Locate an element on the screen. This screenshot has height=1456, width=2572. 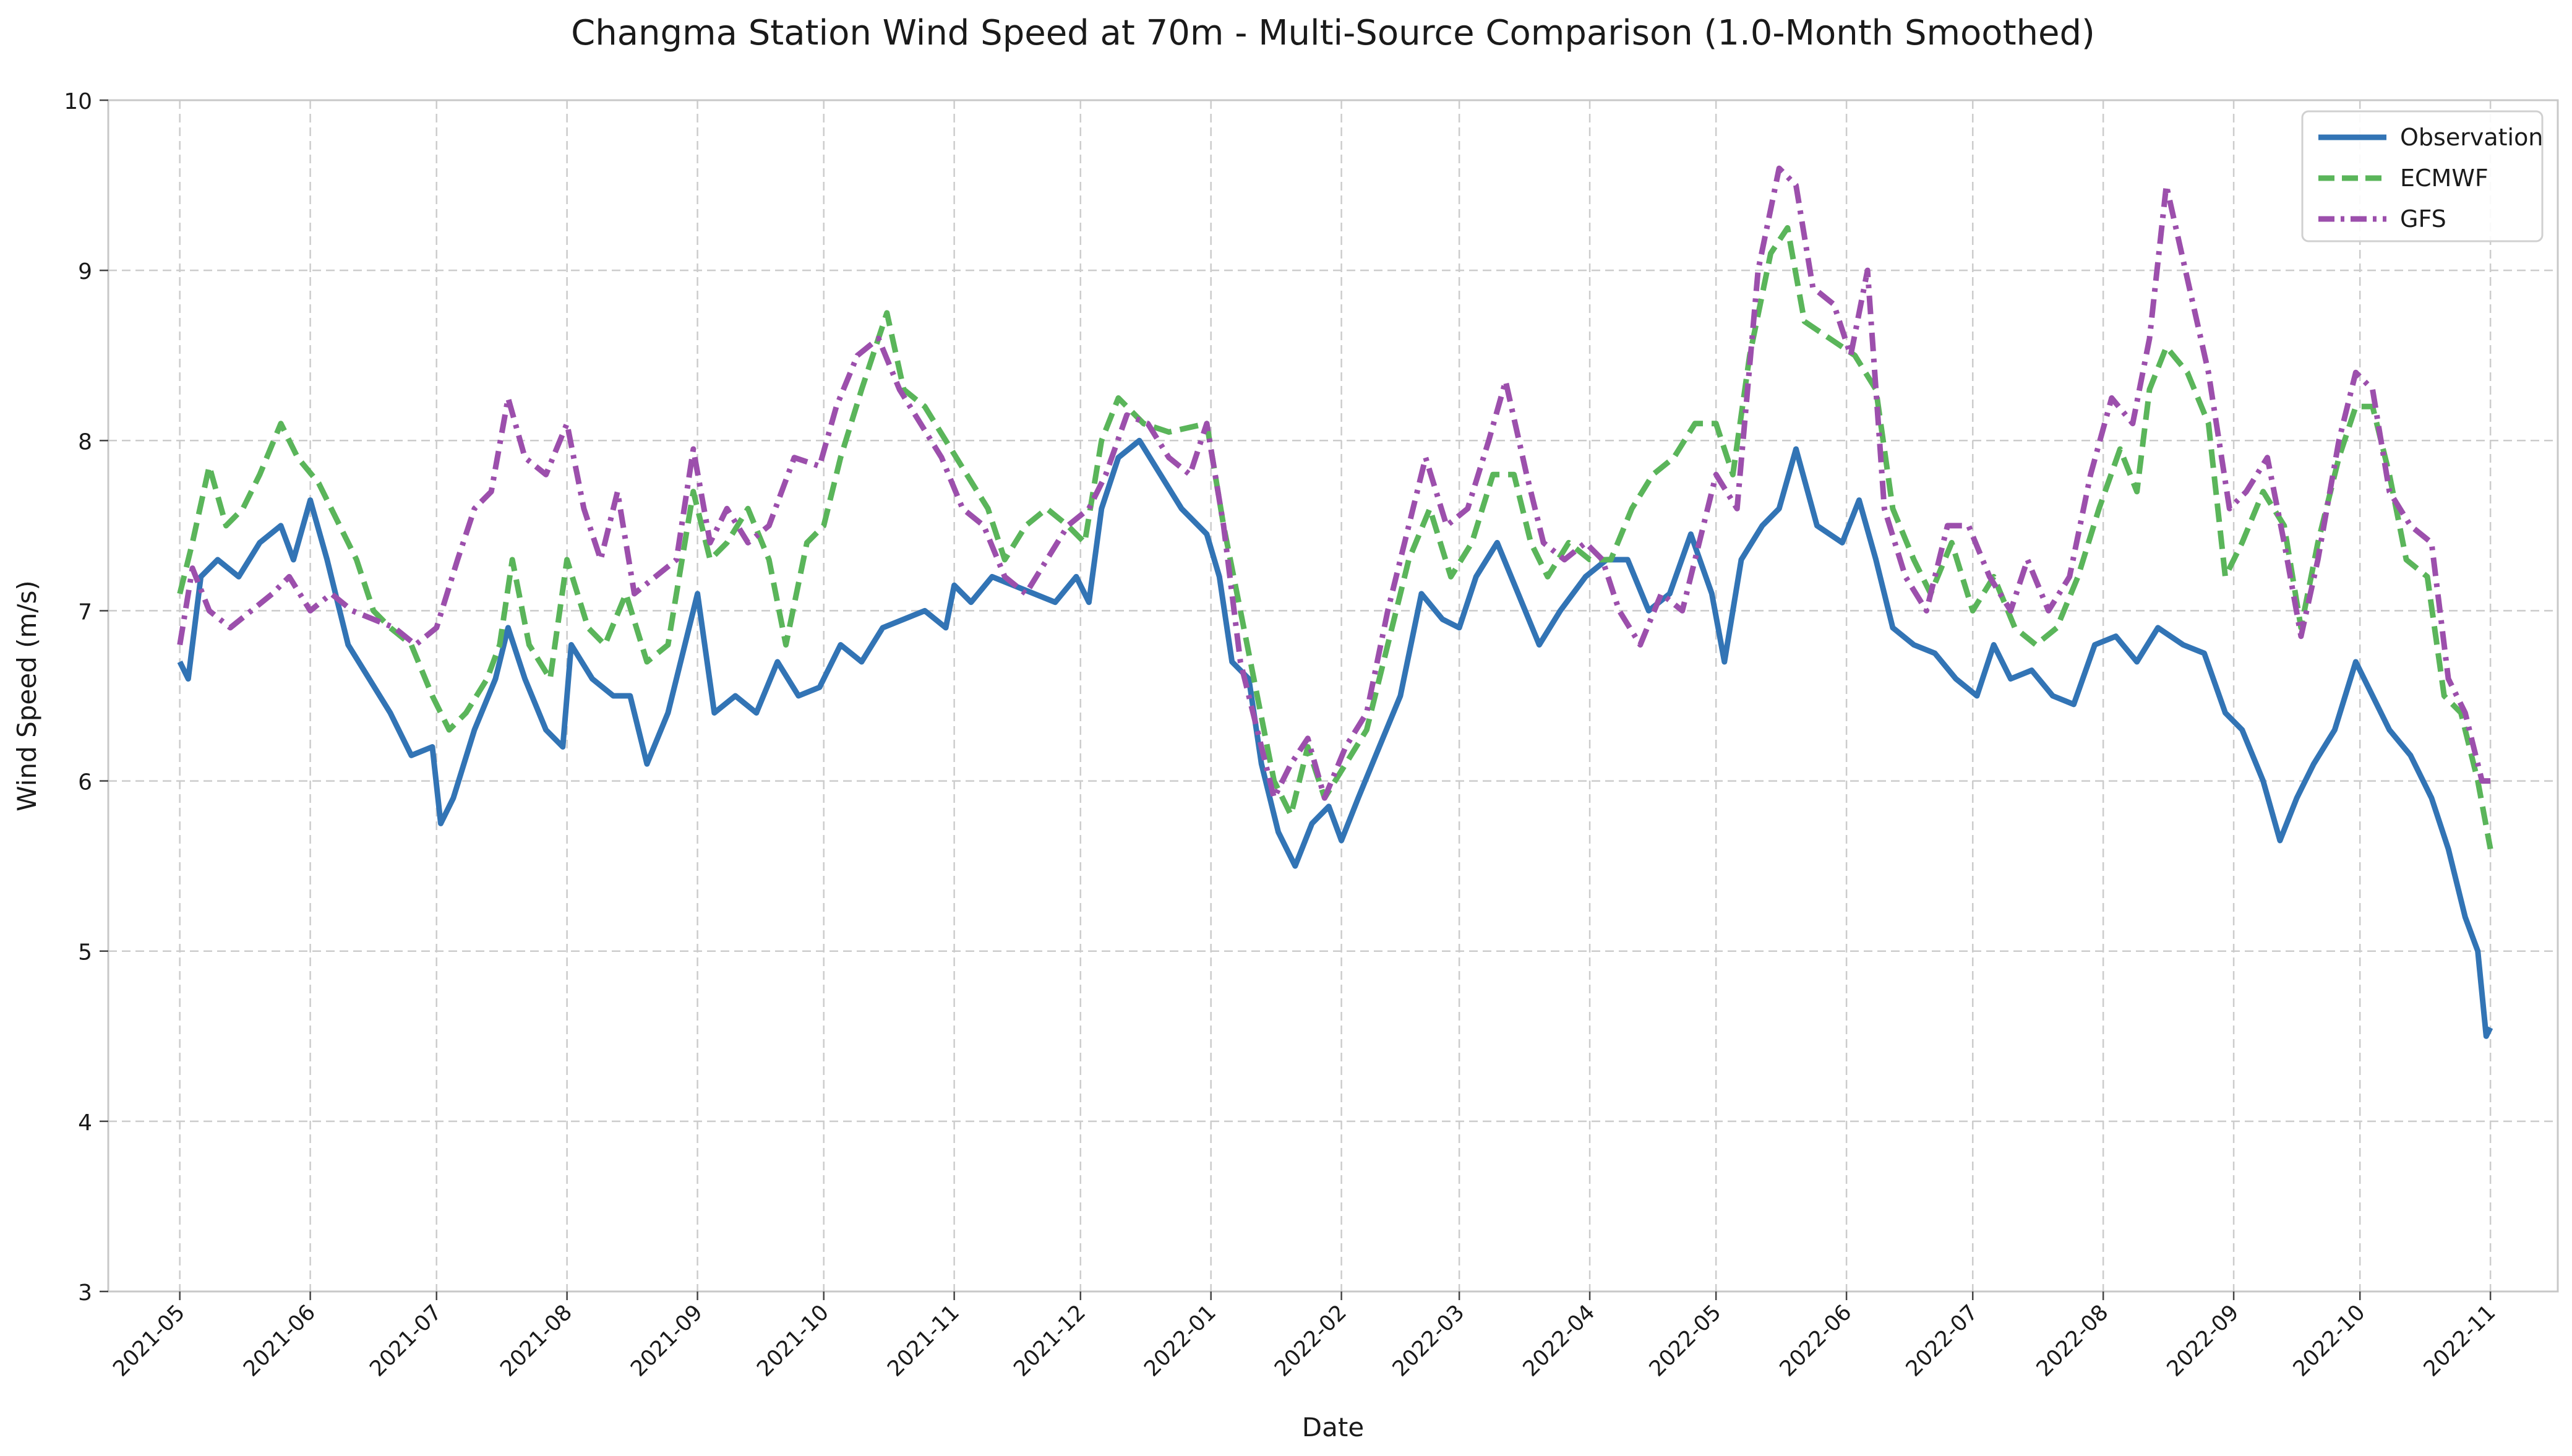
legend-label-ecmwf: ECMWF is located at coordinates (2444, 178).